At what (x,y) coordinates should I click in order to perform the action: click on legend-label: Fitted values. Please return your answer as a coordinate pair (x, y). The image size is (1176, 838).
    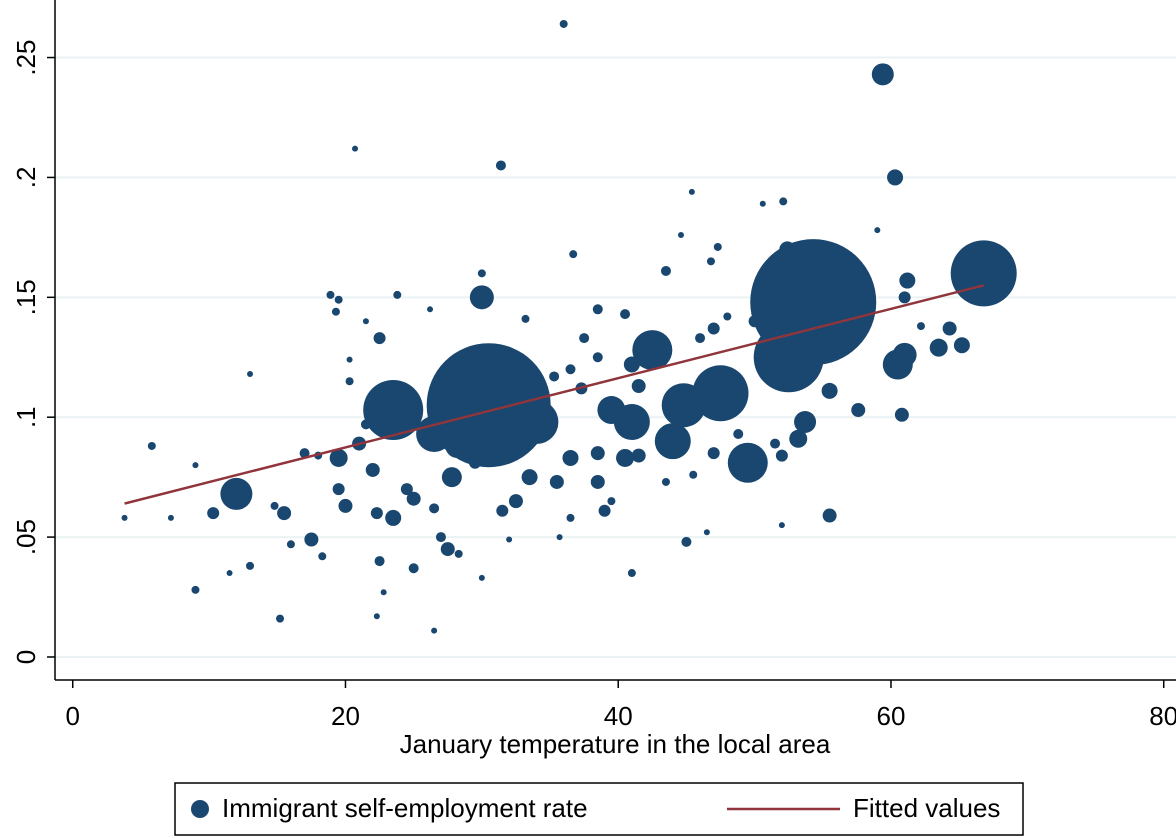
    Looking at the image, I should click on (926, 808).